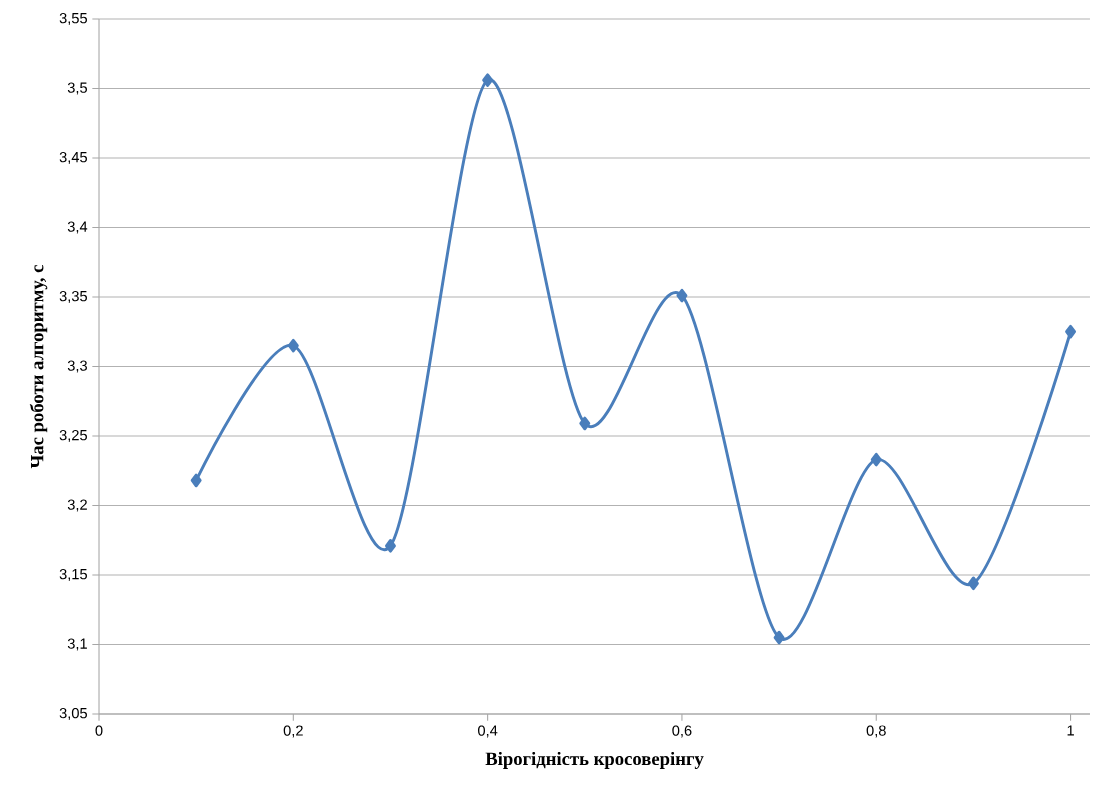 Image resolution: width=1101 pixels, height=793 pixels. What do you see at coordinates (876, 731) in the screenshot?
I see `x-tick-label: 0,8` at bounding box center [876, 731].